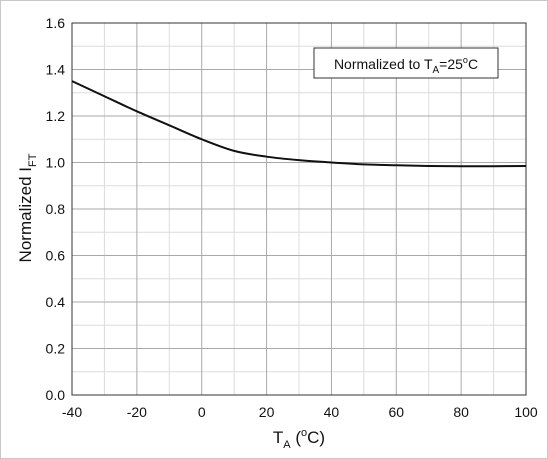 The image size is (548, 459). What do you see at coordinates (56, 256) in the screenshot?
I see `y-tick-label: 0.6` at bounding box center [56, 256].